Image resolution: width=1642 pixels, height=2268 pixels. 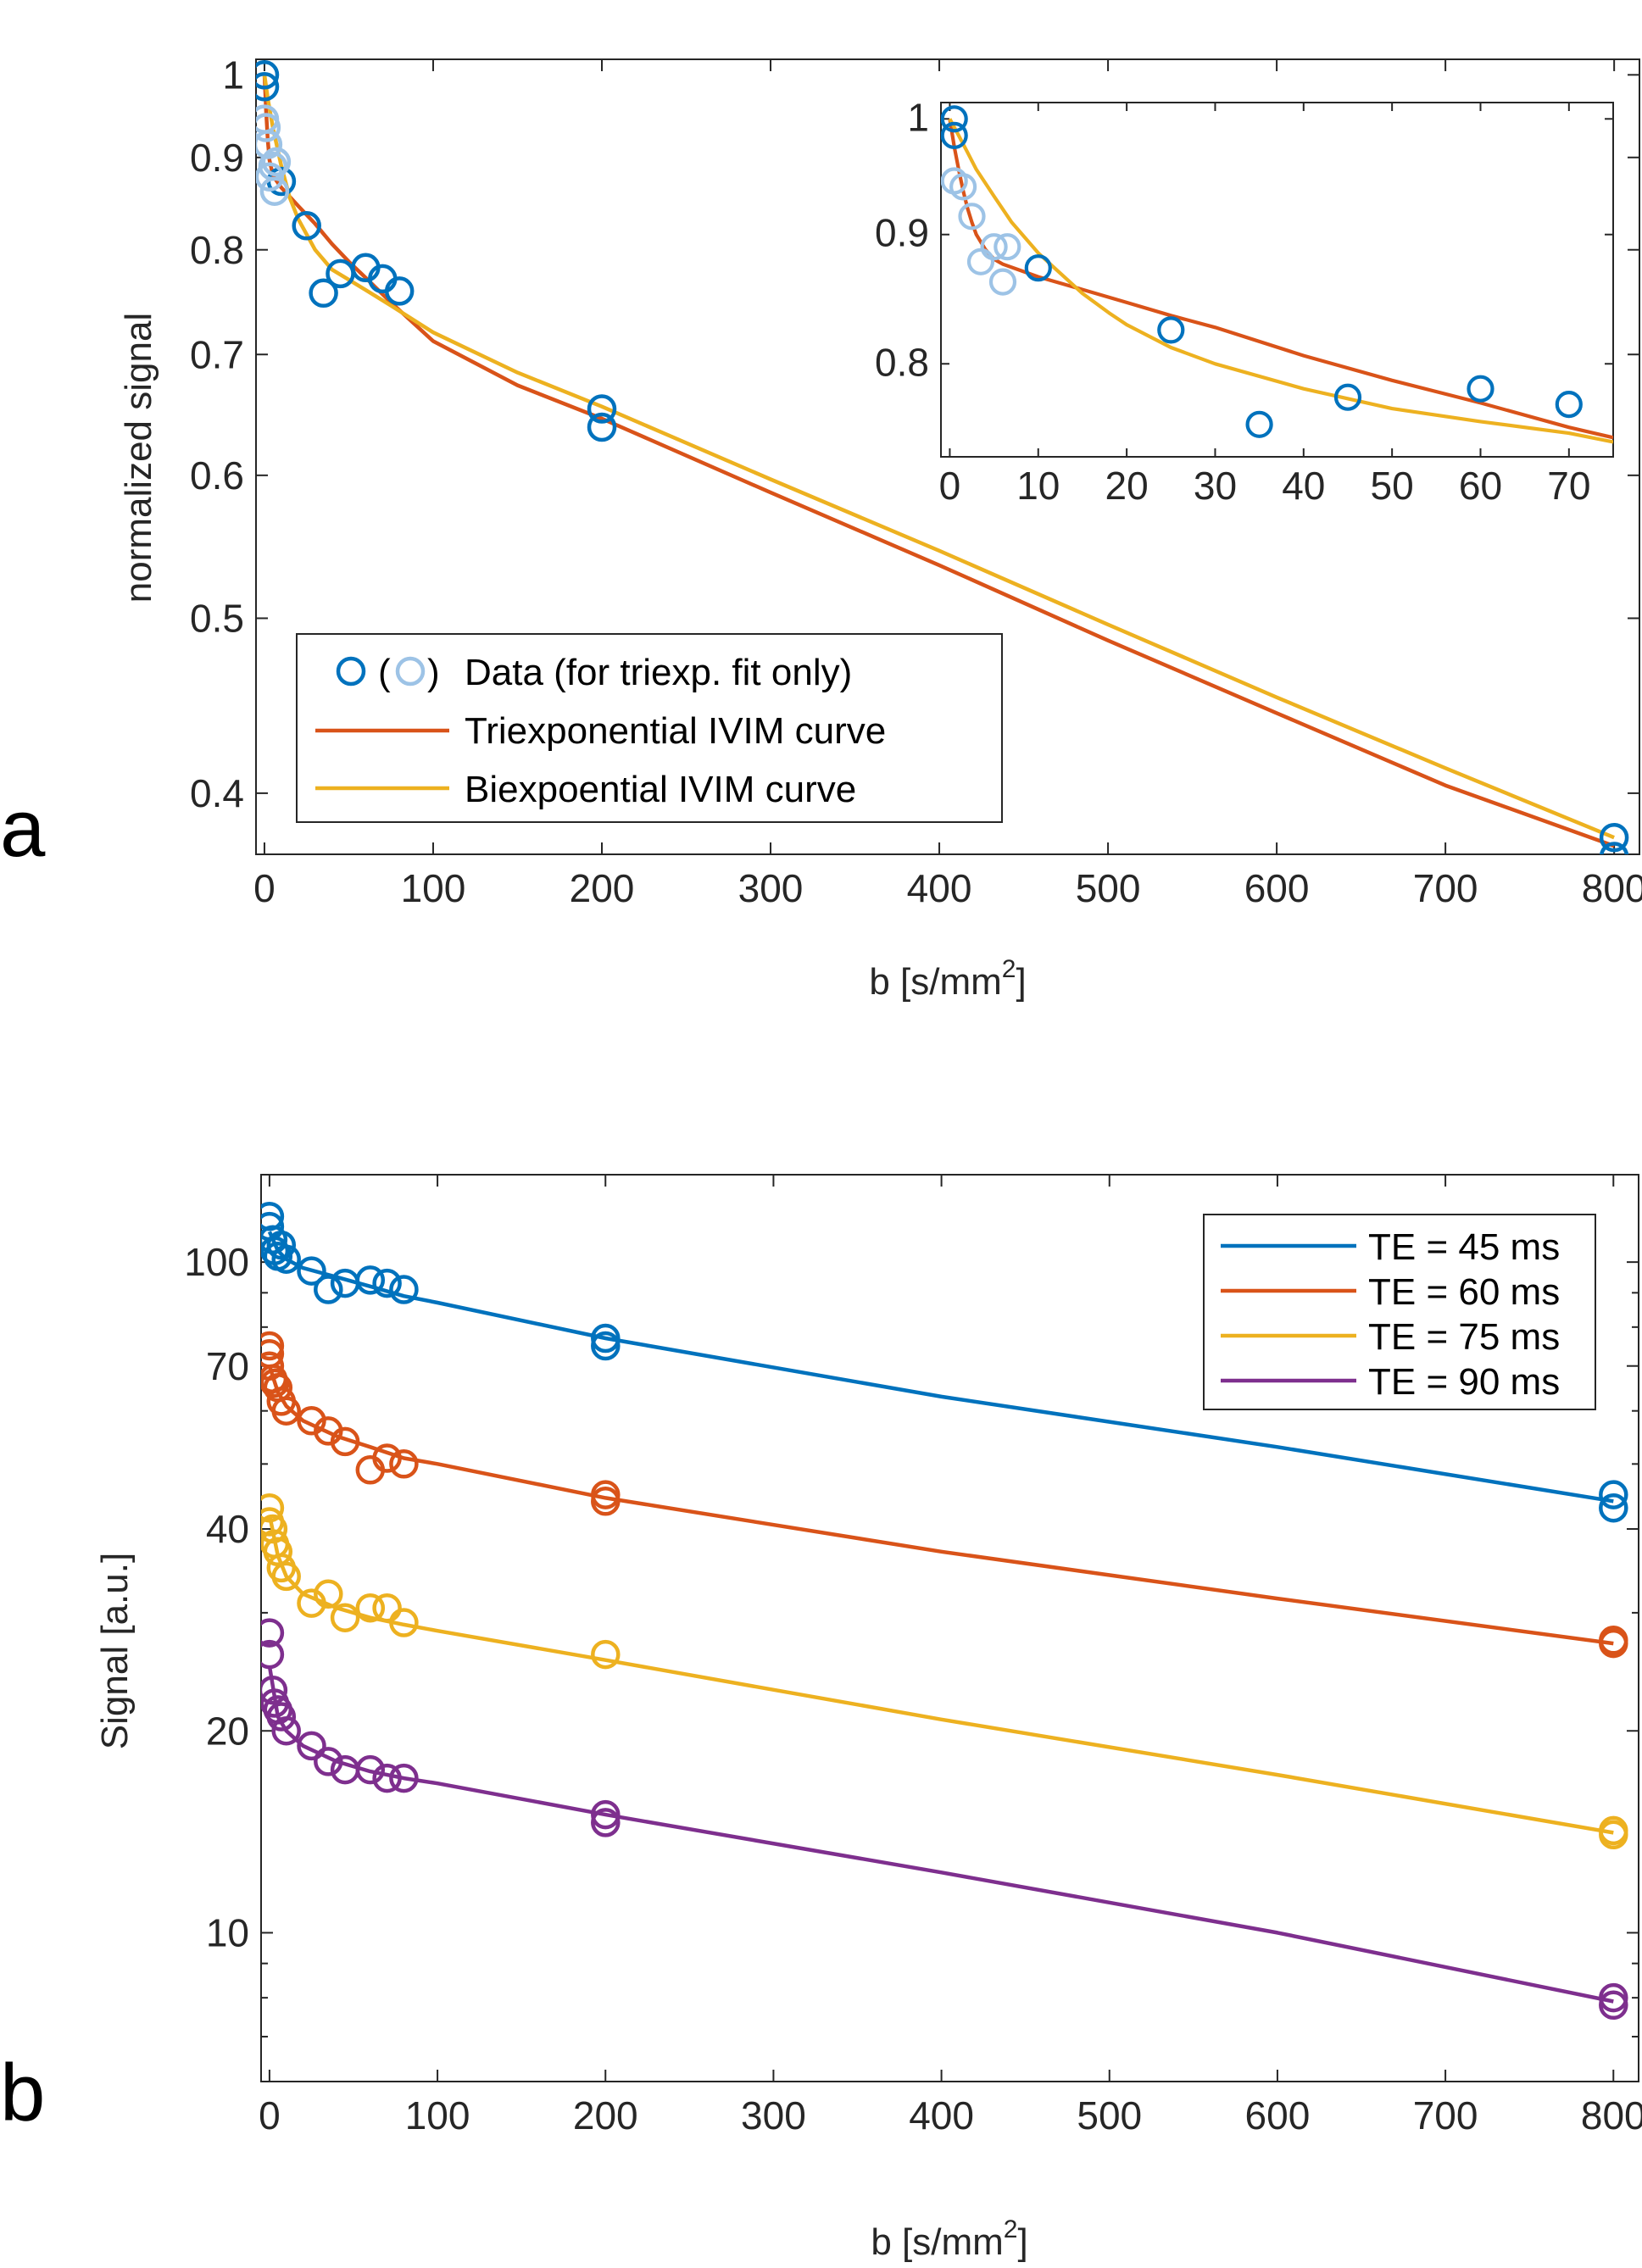 I want to click on legend-biexp-label: Biexpoential IVIM curve, so click(x=660, y=790).